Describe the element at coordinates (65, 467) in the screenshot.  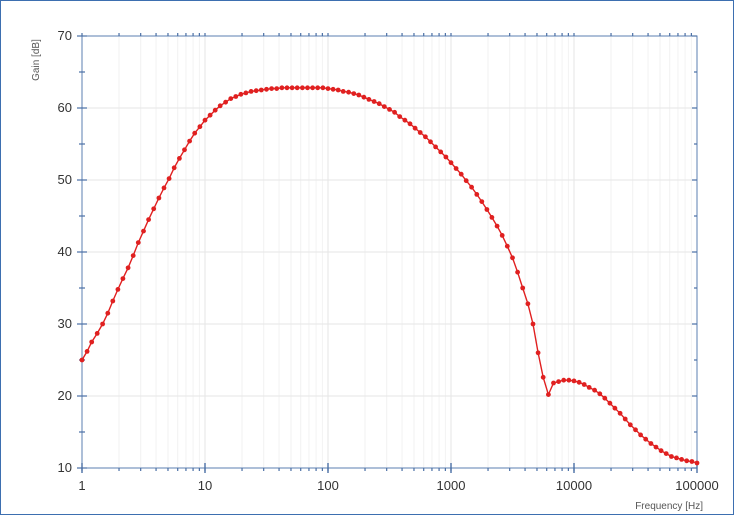
I see `y-tick-label: 10` at that location.